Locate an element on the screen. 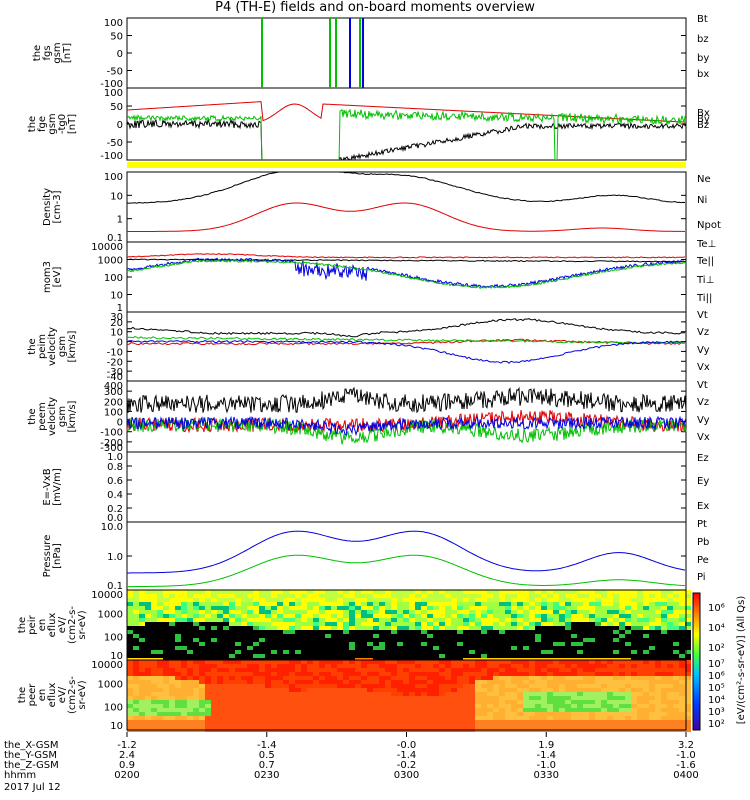 Image resolution: width=750 pixels, height=800 pixels. y-axis-label-line: gsm is located at coordinates (57, 52).